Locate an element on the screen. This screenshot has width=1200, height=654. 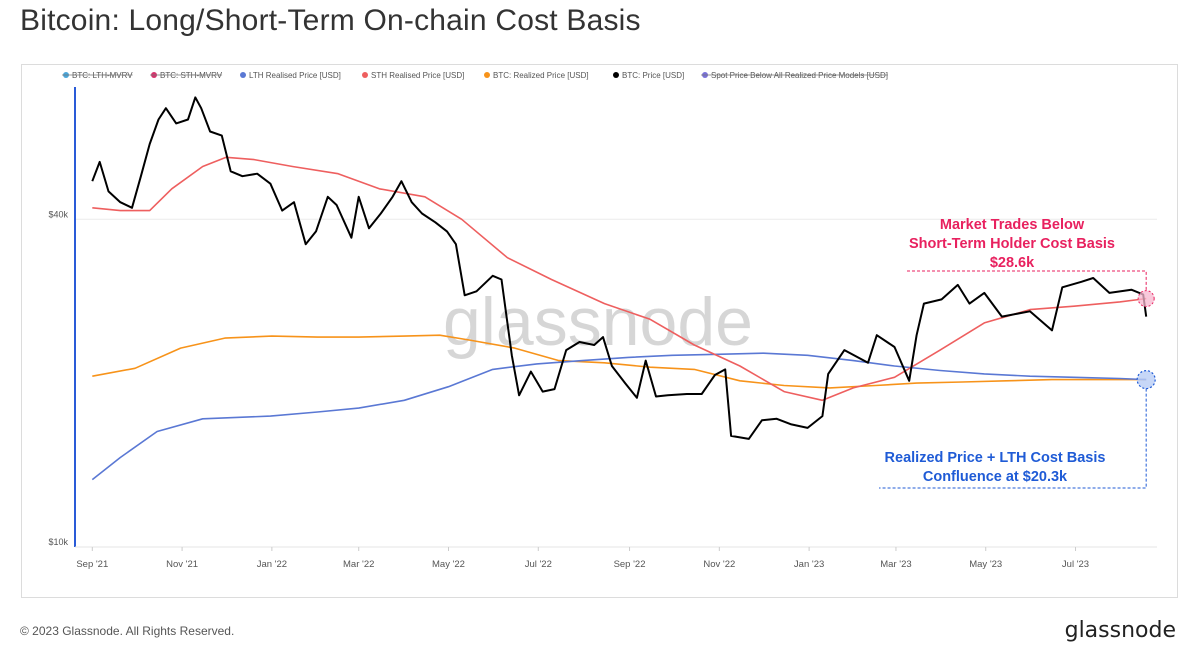
legend-item: BTC: Realized Price [USD] is located at coordinates (536, 75).